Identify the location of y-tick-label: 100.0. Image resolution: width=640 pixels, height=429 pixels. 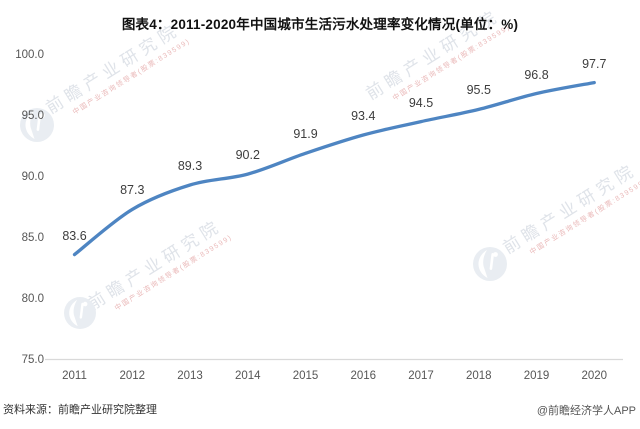
(29, 54).